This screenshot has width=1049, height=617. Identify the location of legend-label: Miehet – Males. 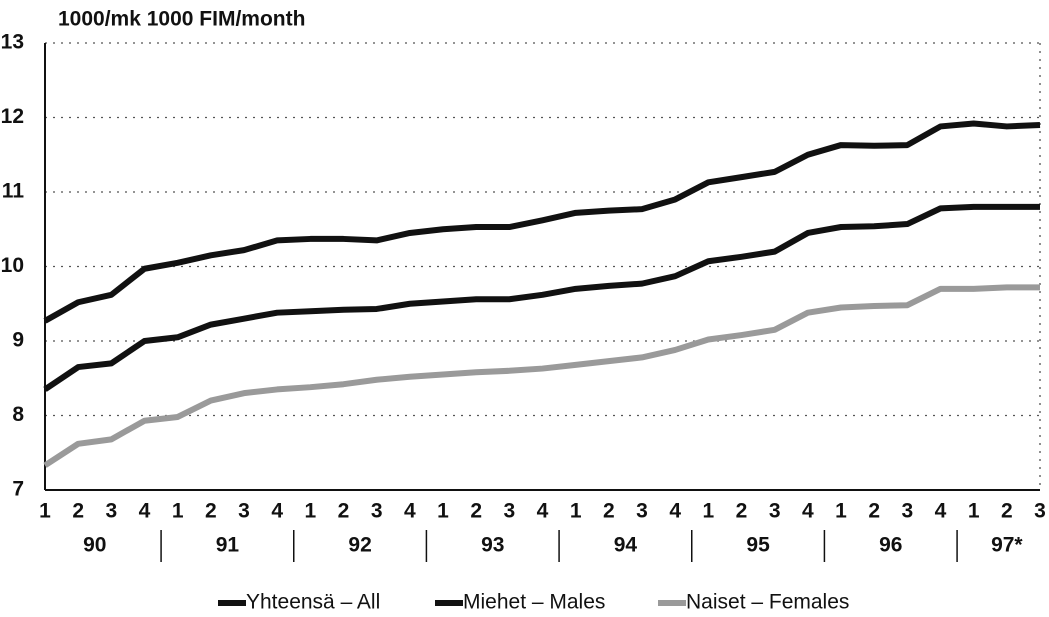
(534, 602).